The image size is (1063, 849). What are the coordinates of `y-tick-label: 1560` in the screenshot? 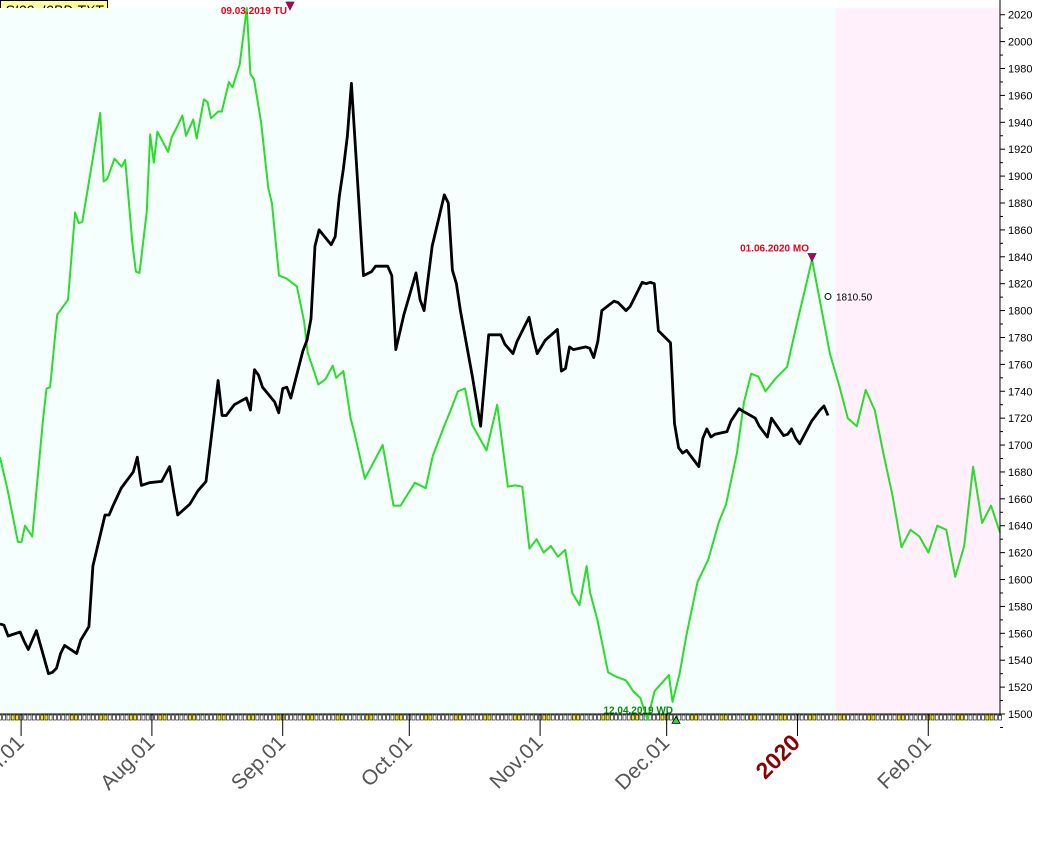 It's located at (1020, 634).